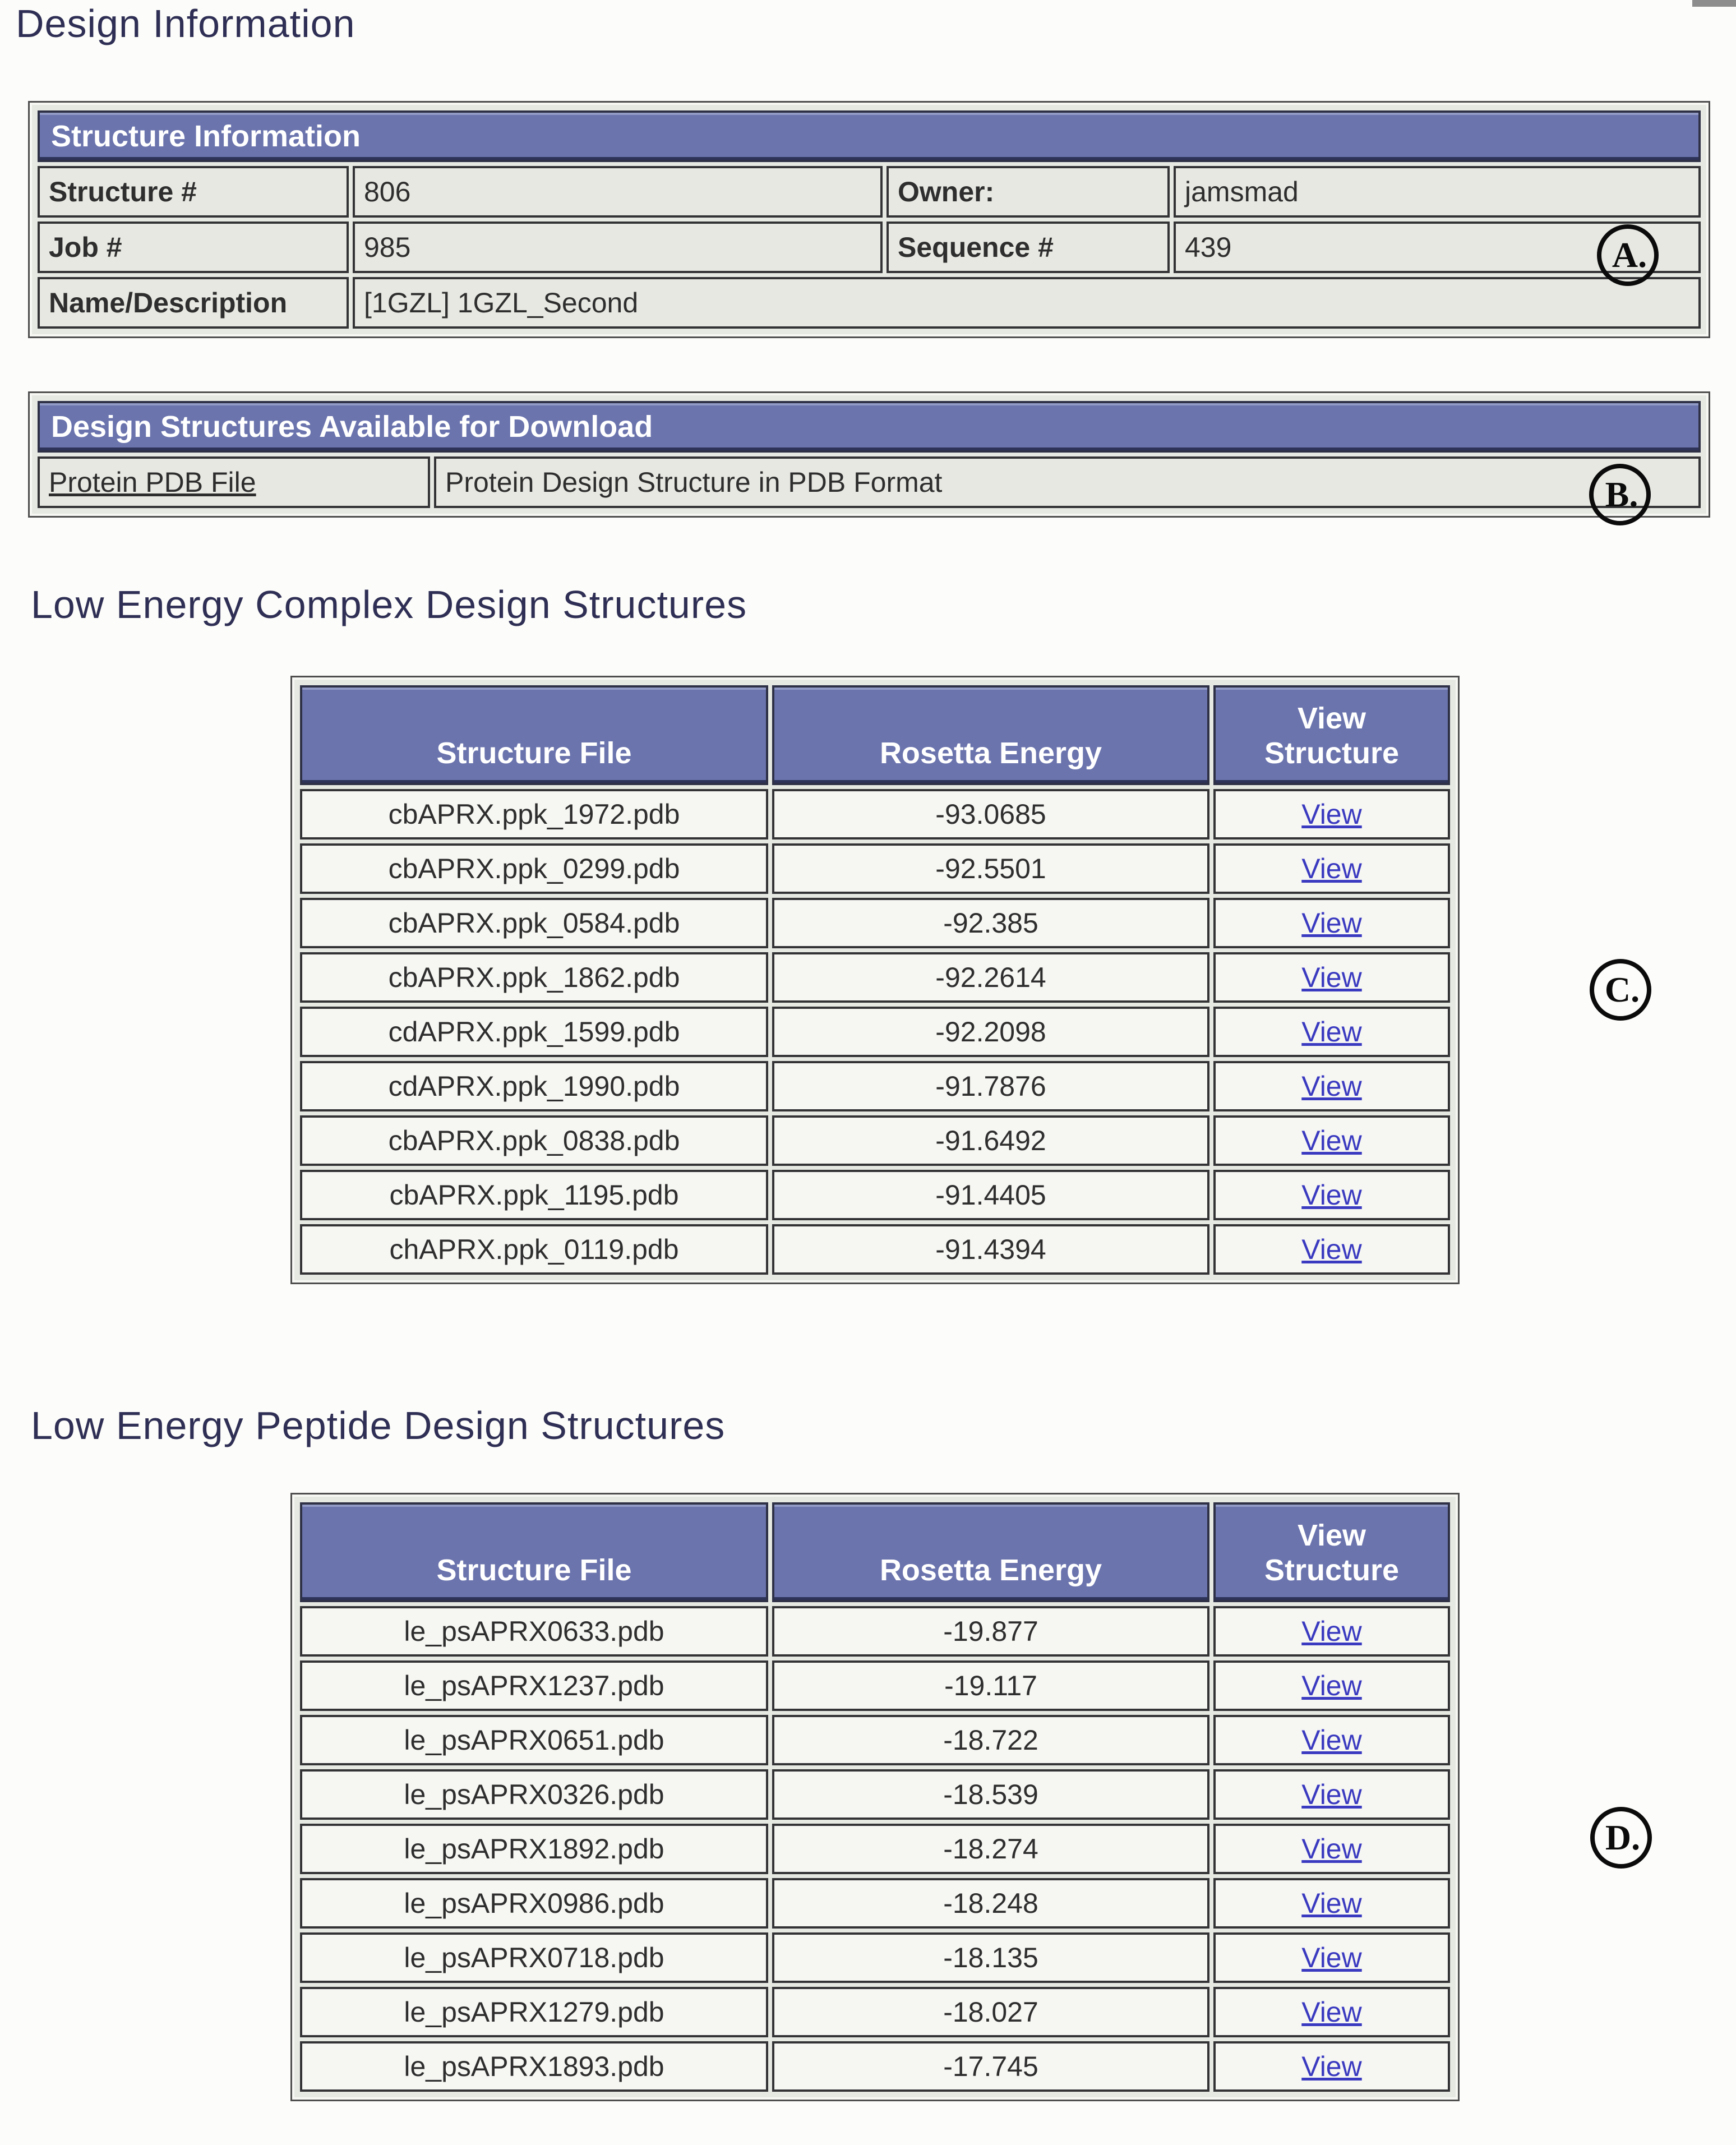  I want to click on table-row: le_psAPRX0633.pdb -19.877 View, so click(875, 1631).